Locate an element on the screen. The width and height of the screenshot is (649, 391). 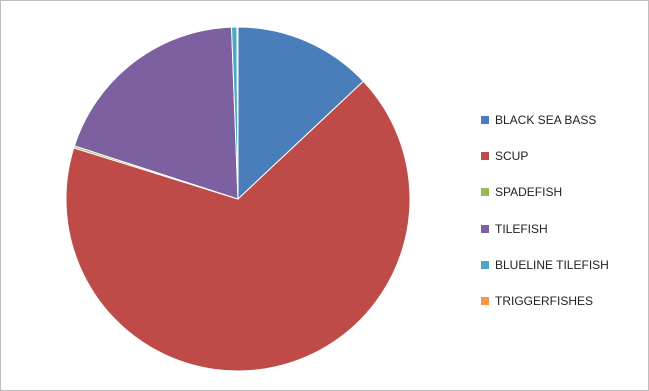
legend-item: BLACK SEA BASS is located at coordinates (545, 120).